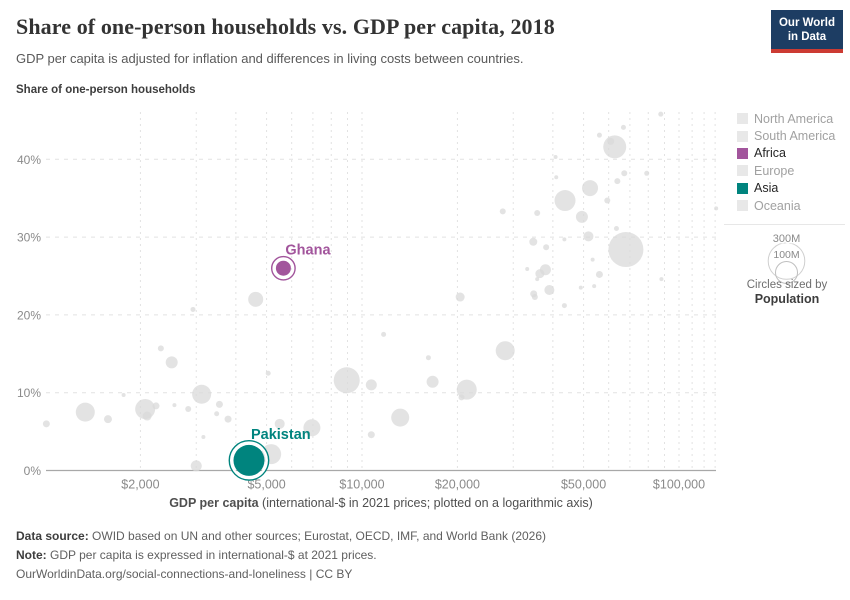  I want to click on legend-item-oceania: Oceania, so click(793, 205).